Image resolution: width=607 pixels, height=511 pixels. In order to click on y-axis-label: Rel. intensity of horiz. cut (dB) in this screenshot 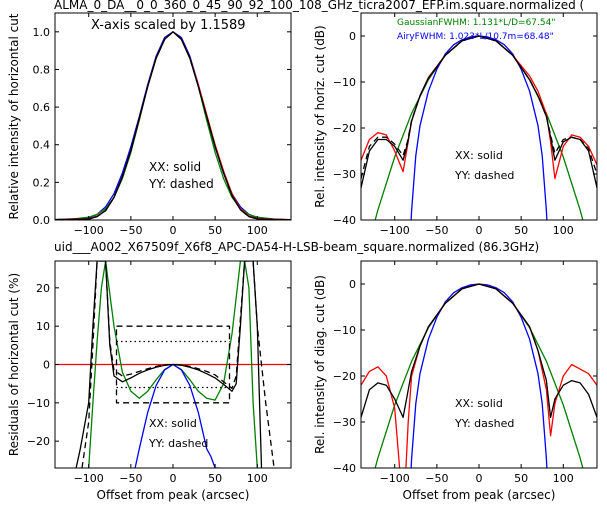, I will do `click(320, 116)`.